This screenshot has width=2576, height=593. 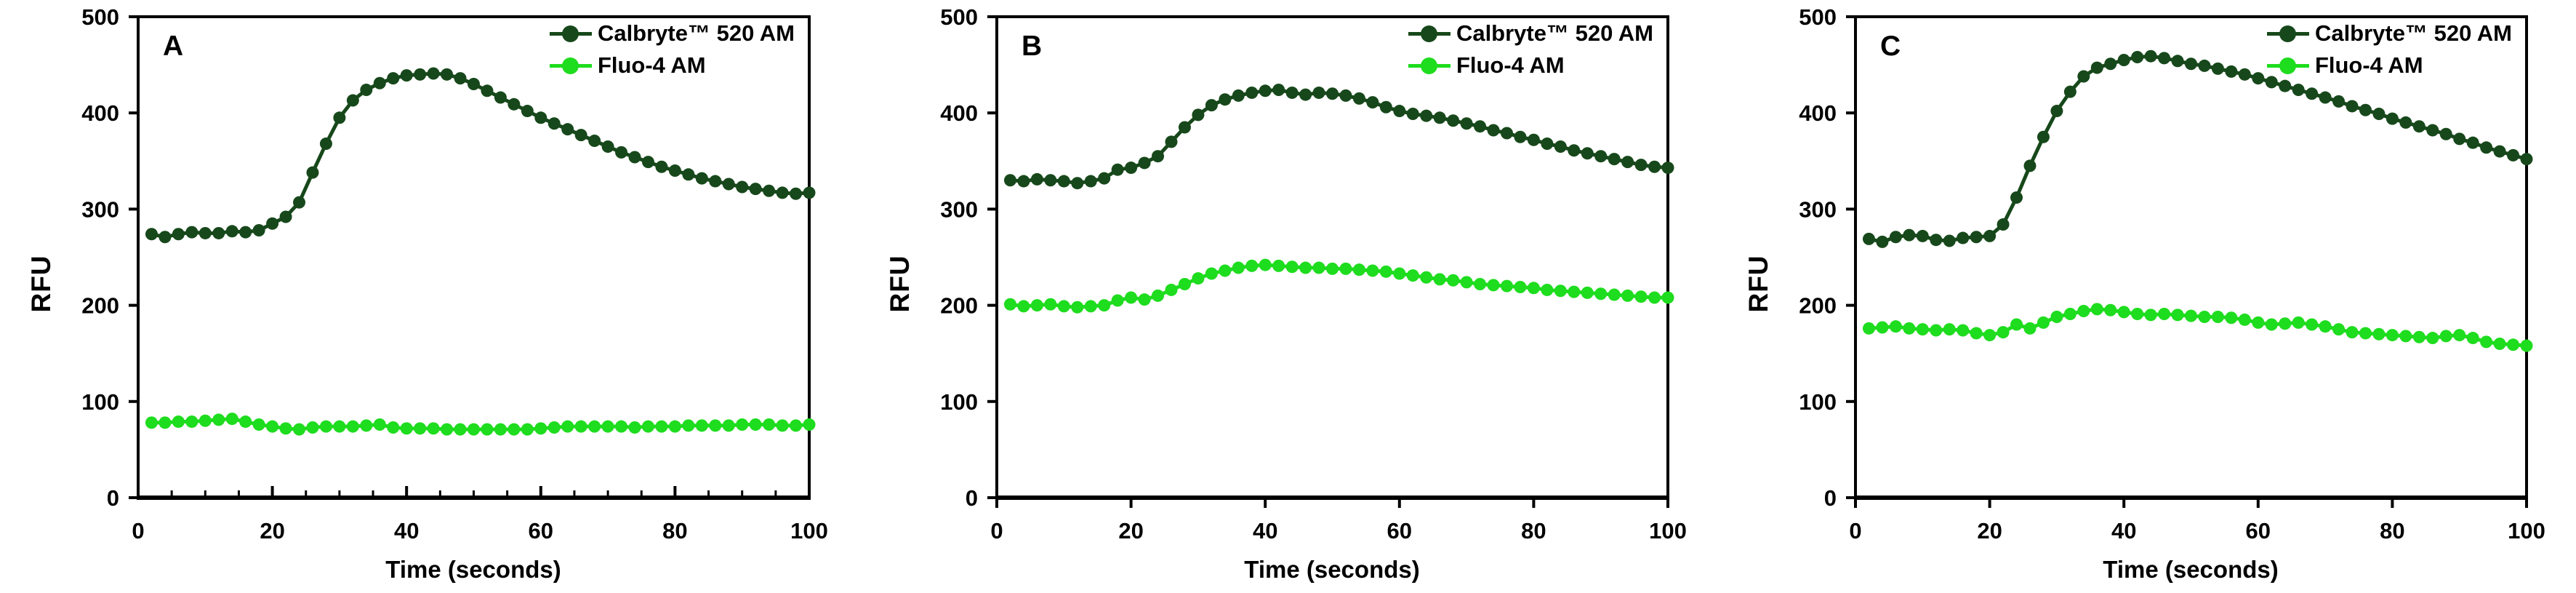 I want to click on x-tick-label: 60, so click(x=541, y=531).